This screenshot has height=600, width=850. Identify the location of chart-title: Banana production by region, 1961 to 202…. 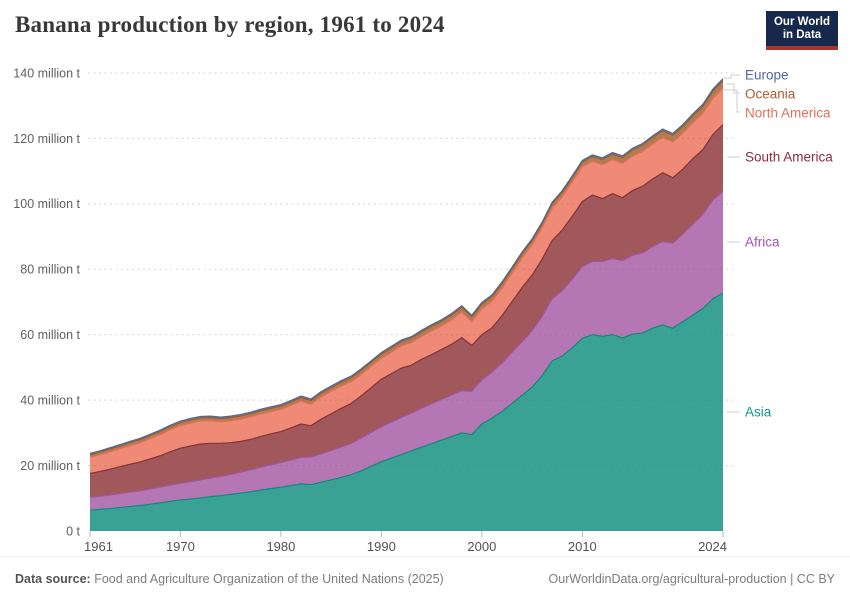
(230, 24).